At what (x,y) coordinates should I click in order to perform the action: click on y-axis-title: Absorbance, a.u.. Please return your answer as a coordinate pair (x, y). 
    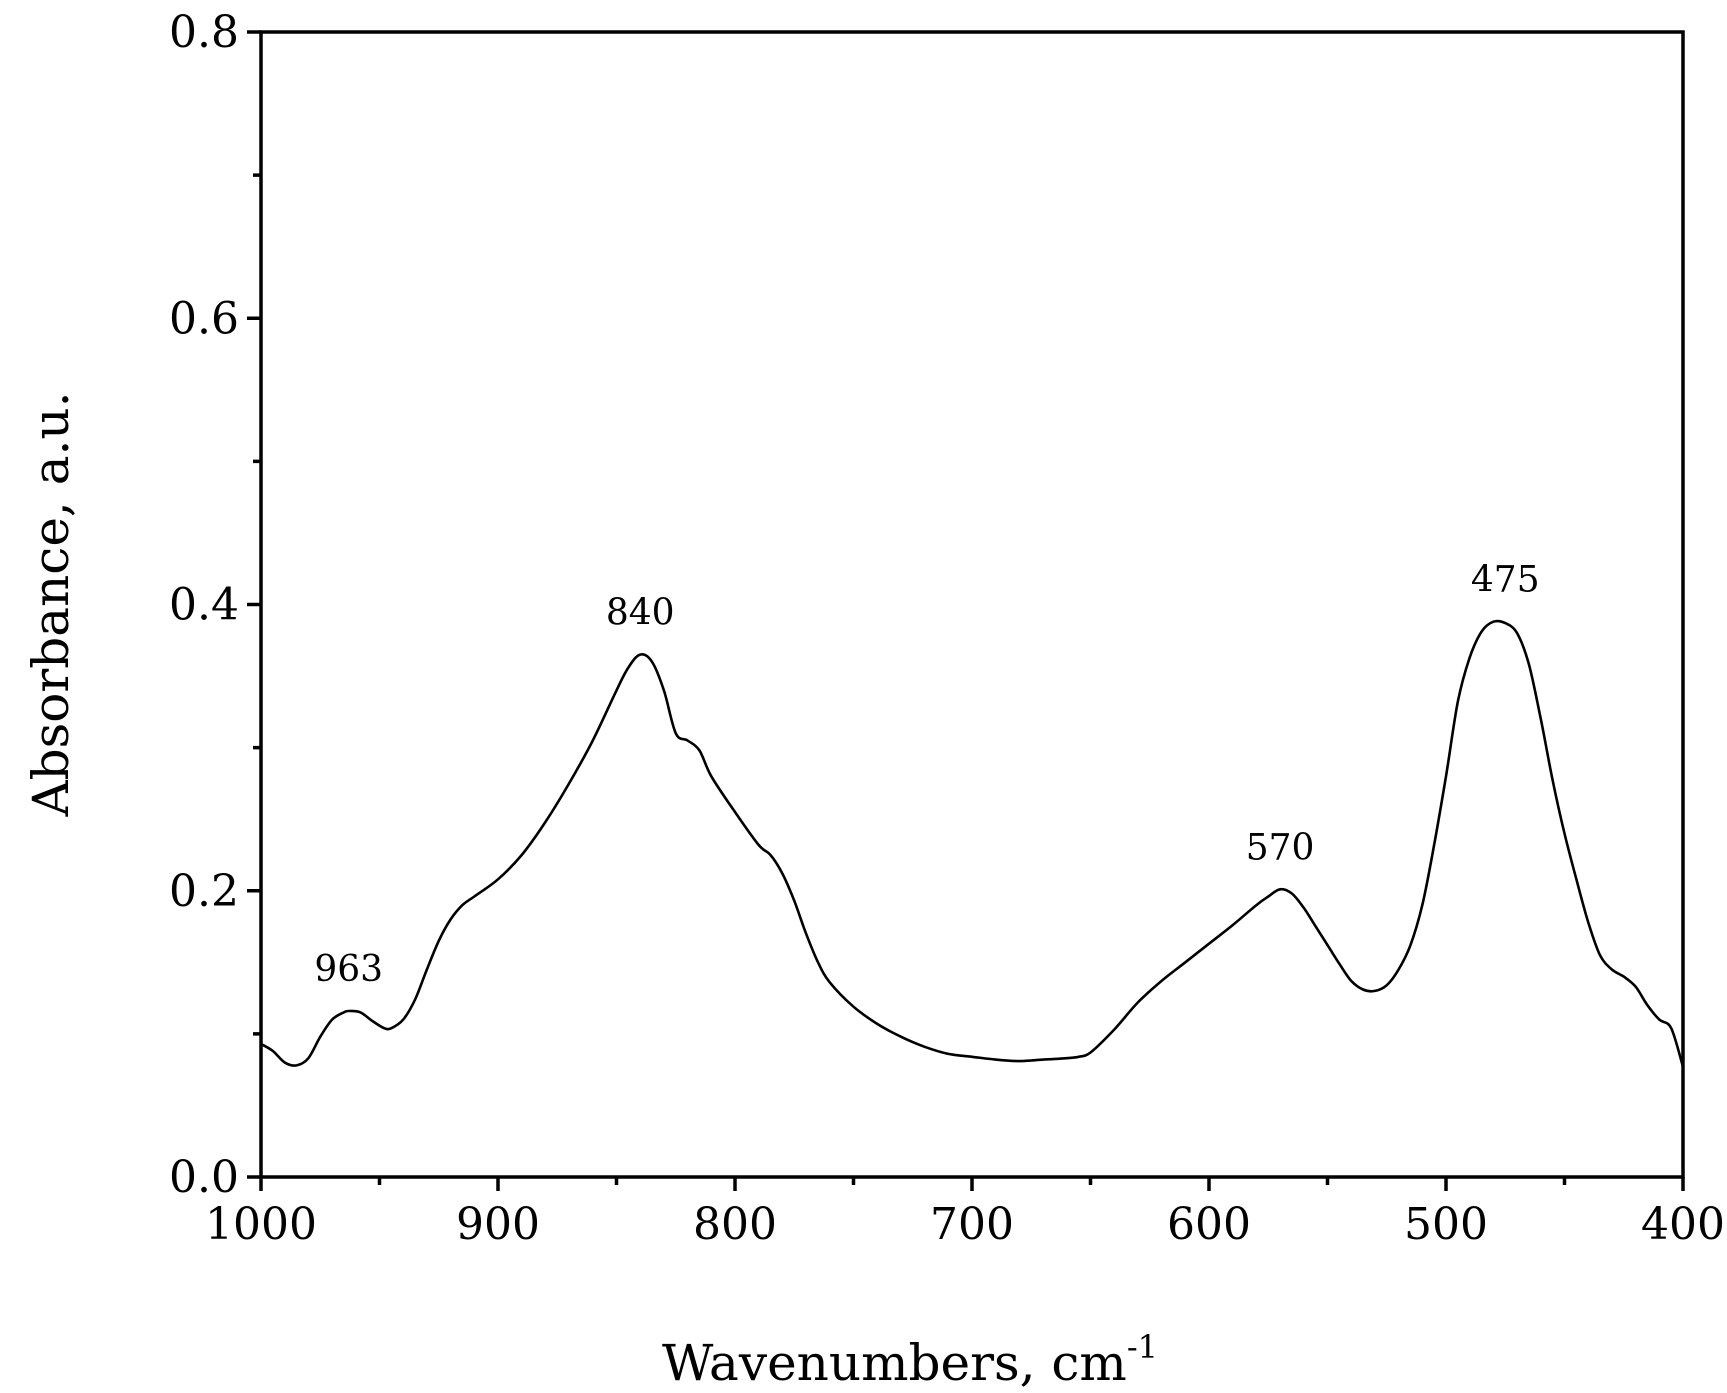
    Looking at the image, I should click on (51, 605).